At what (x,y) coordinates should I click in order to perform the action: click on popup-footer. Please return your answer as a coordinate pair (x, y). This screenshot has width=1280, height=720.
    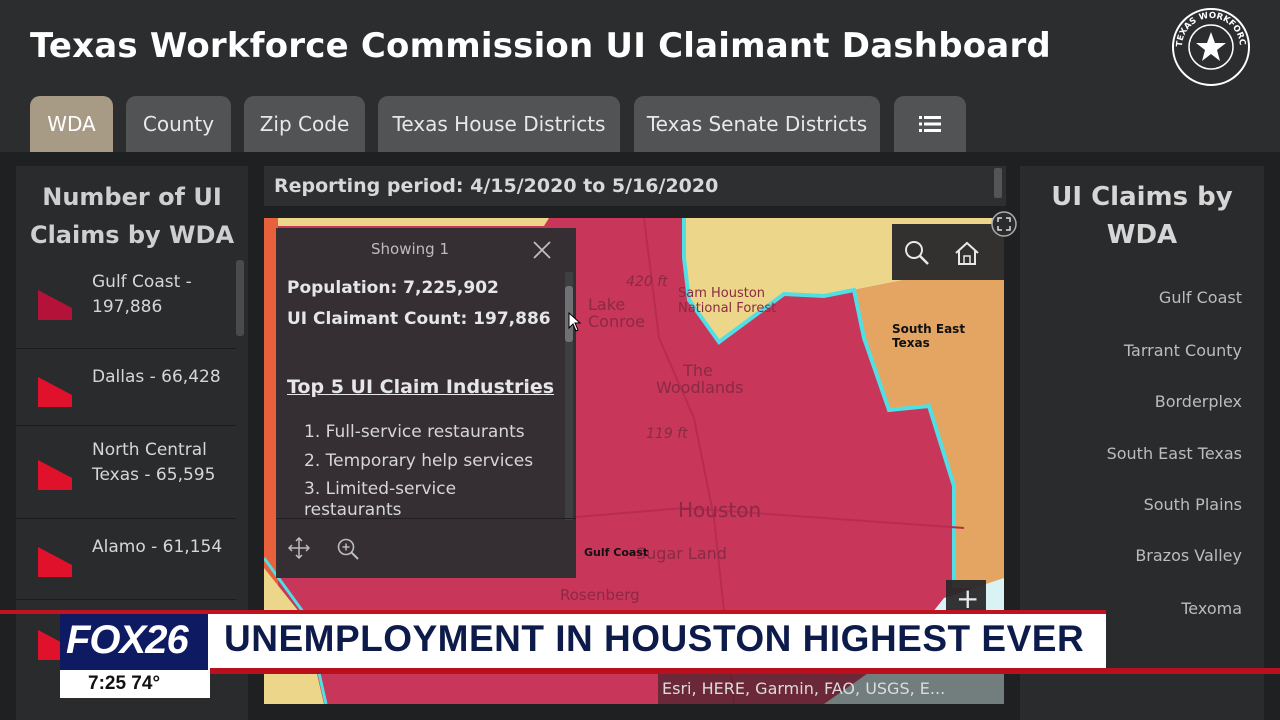
    Looking at the image, I should click on (426, 548).